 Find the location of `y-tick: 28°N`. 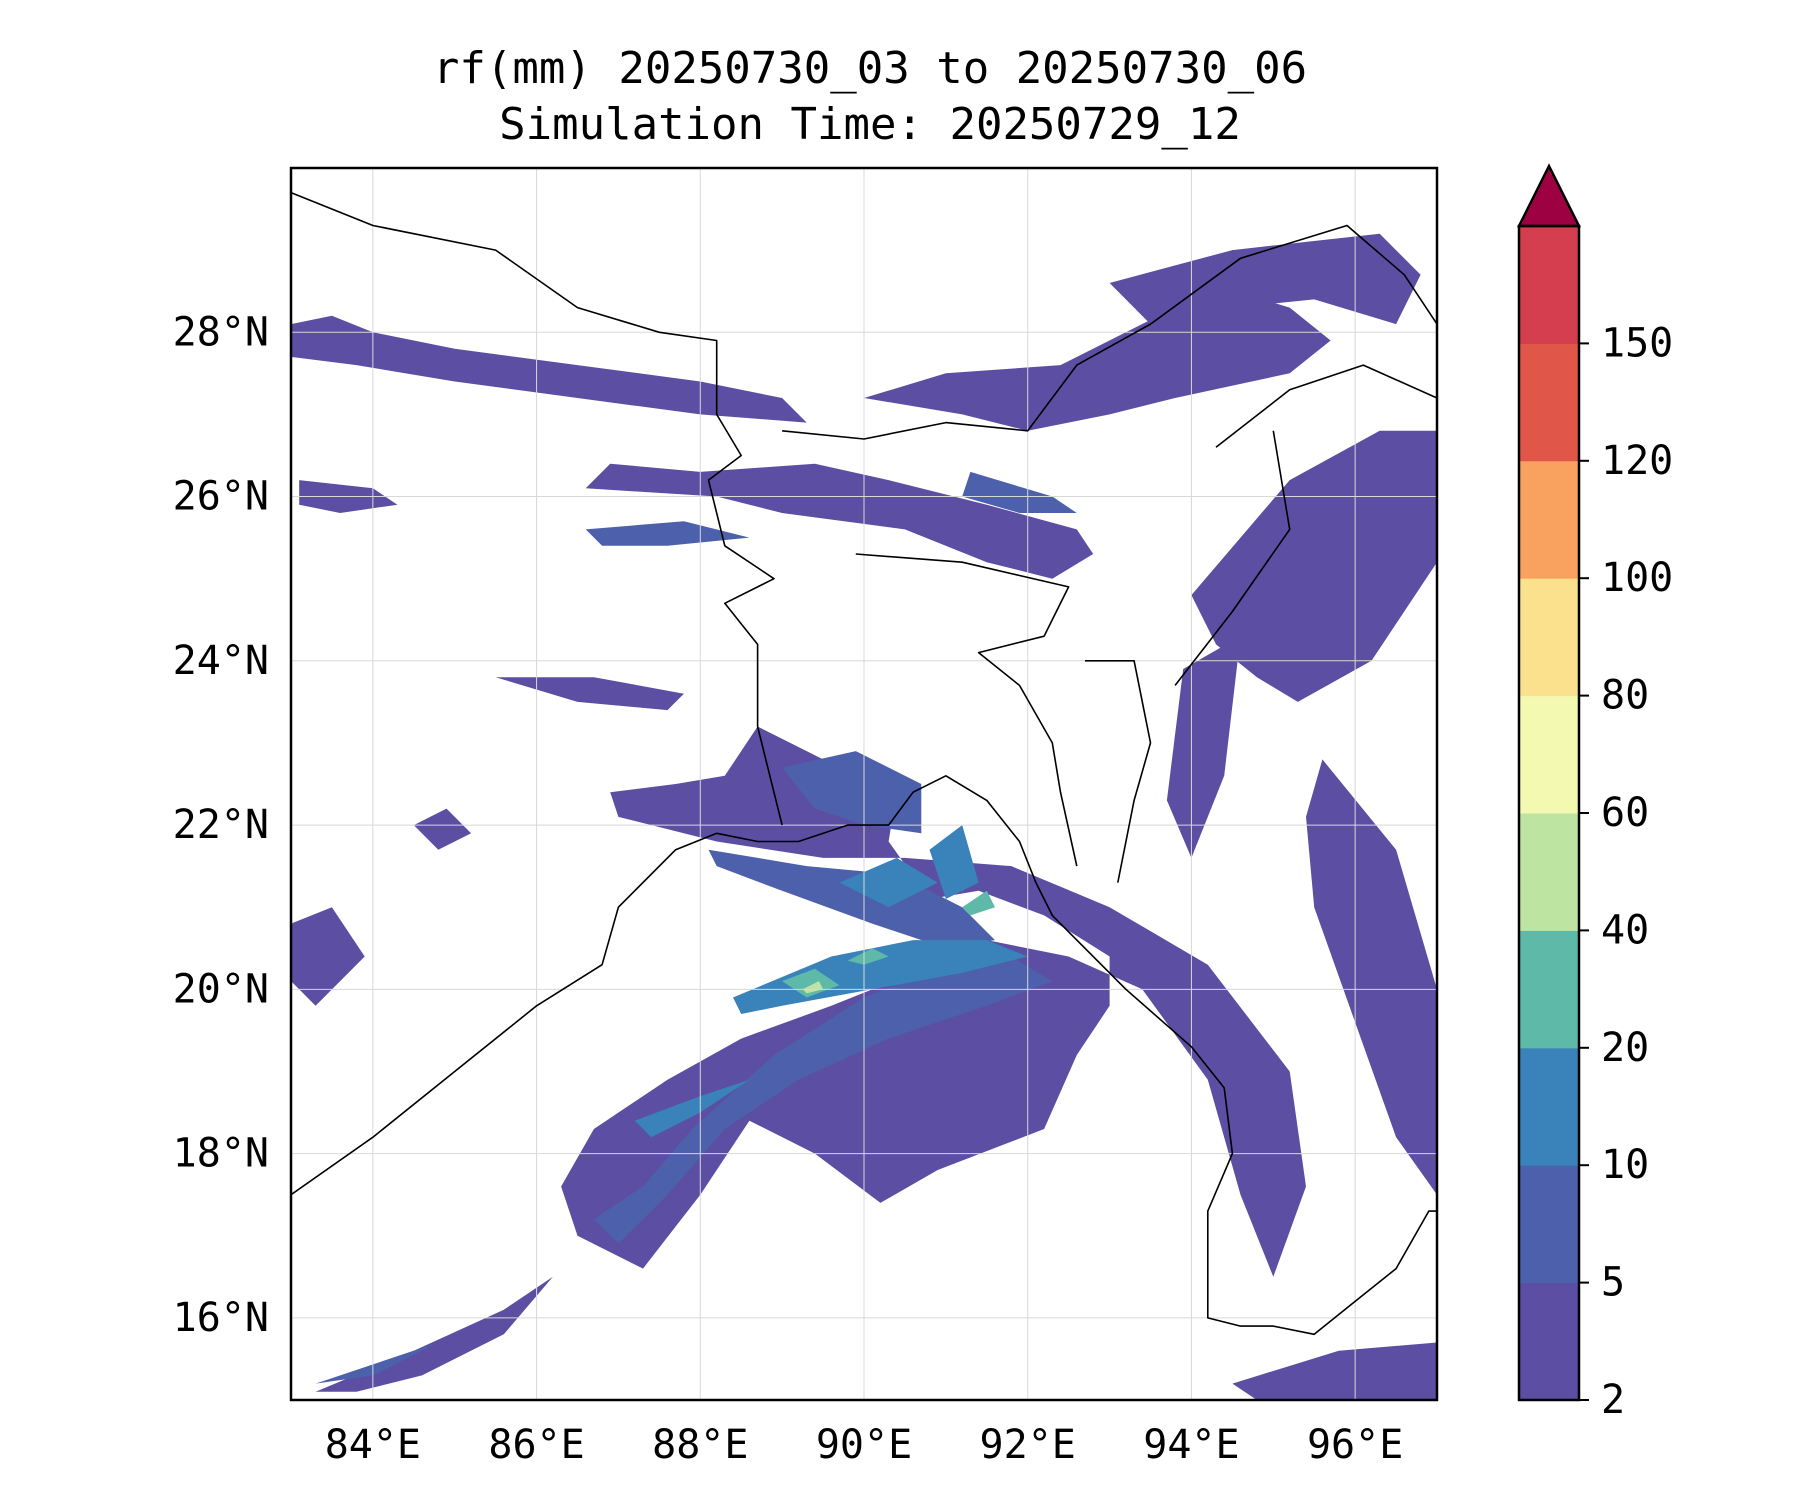

y-tick: 28°N is located at coordinates (221, 332).